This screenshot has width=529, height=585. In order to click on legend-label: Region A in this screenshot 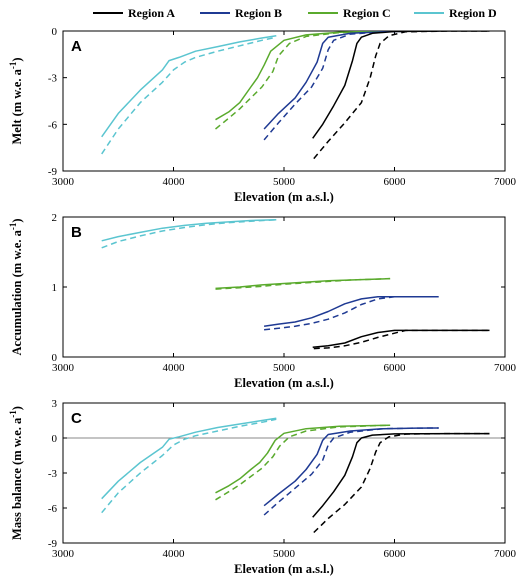, I will do `click(151, 13)`.